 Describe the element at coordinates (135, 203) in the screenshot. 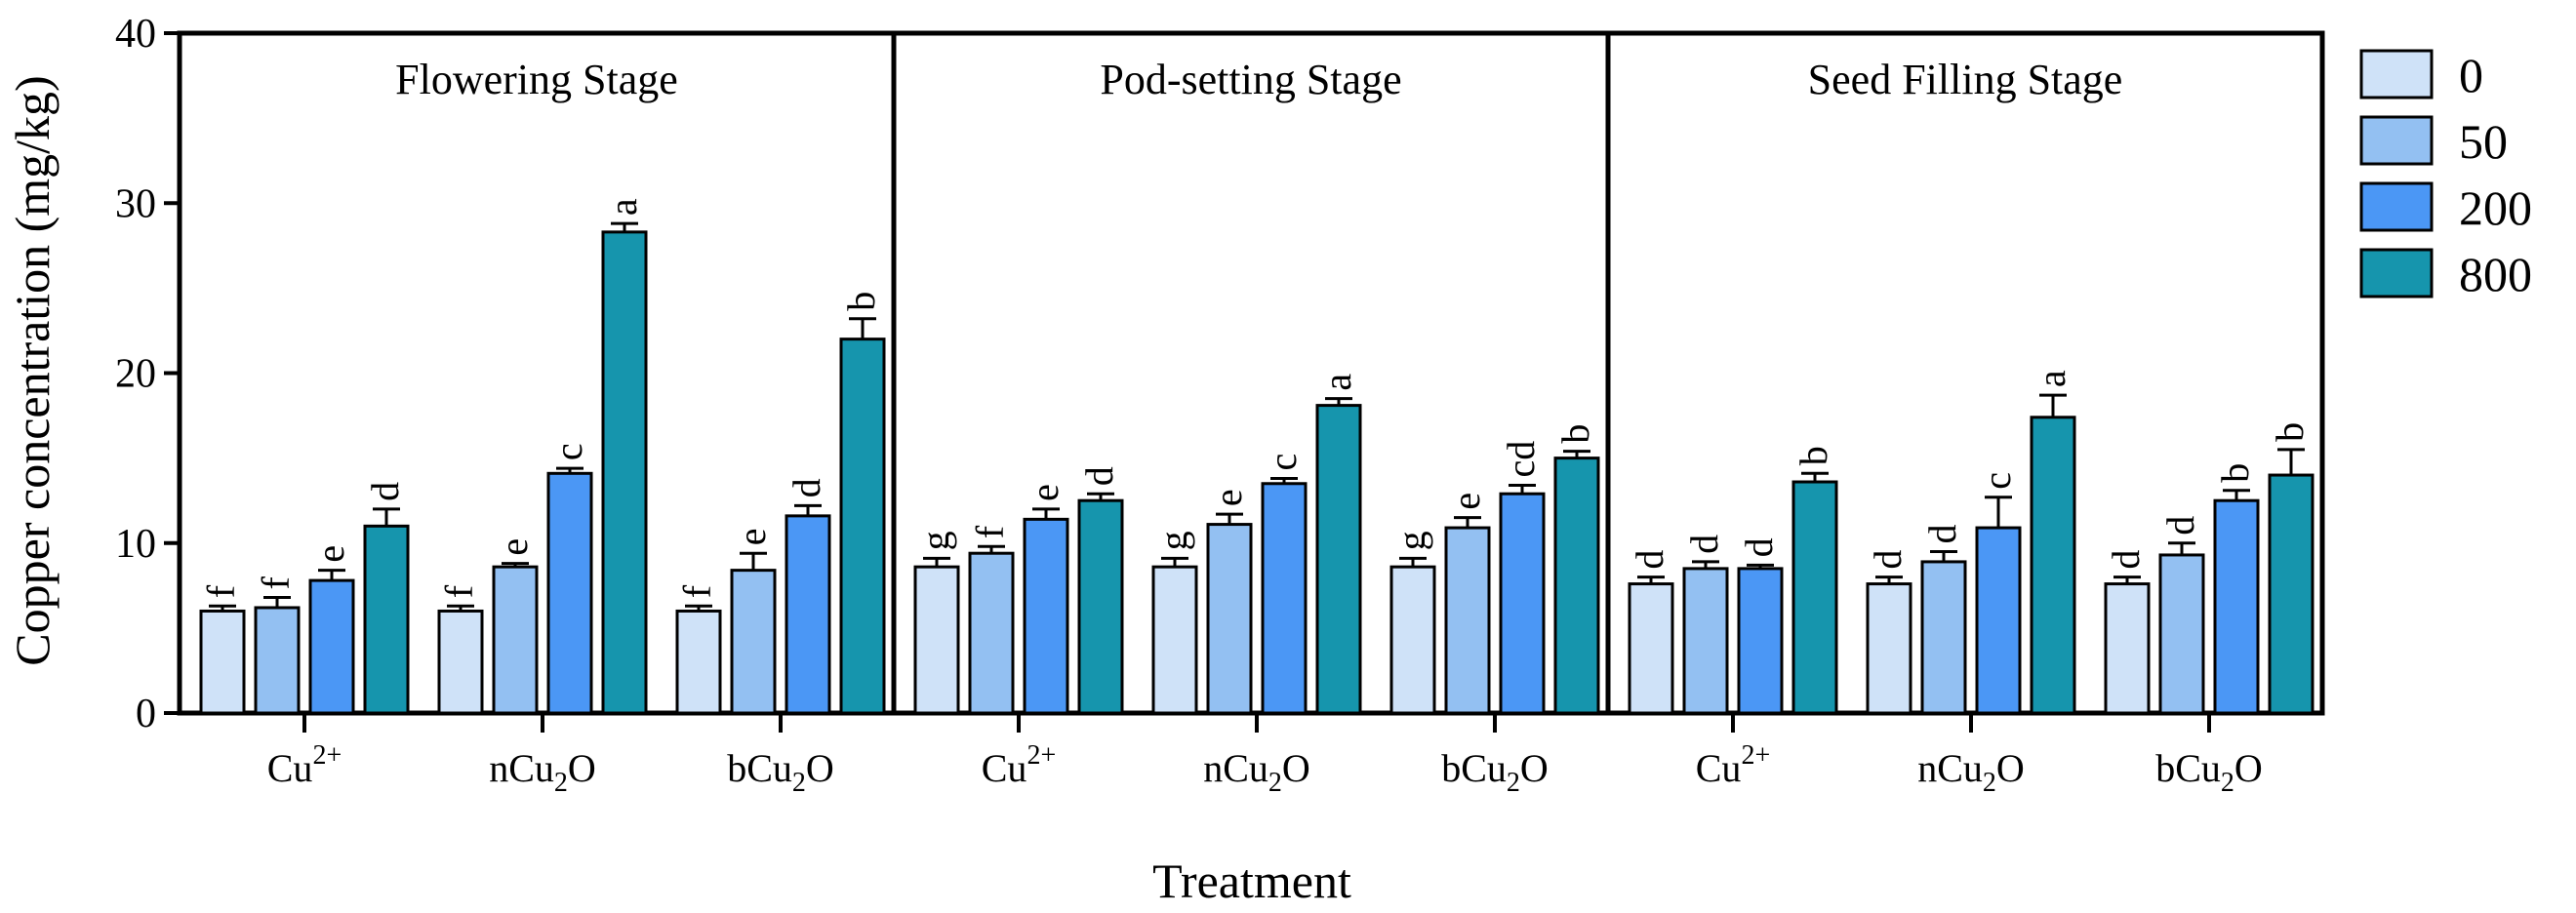

I see `y-tick-label: 30` at that location.